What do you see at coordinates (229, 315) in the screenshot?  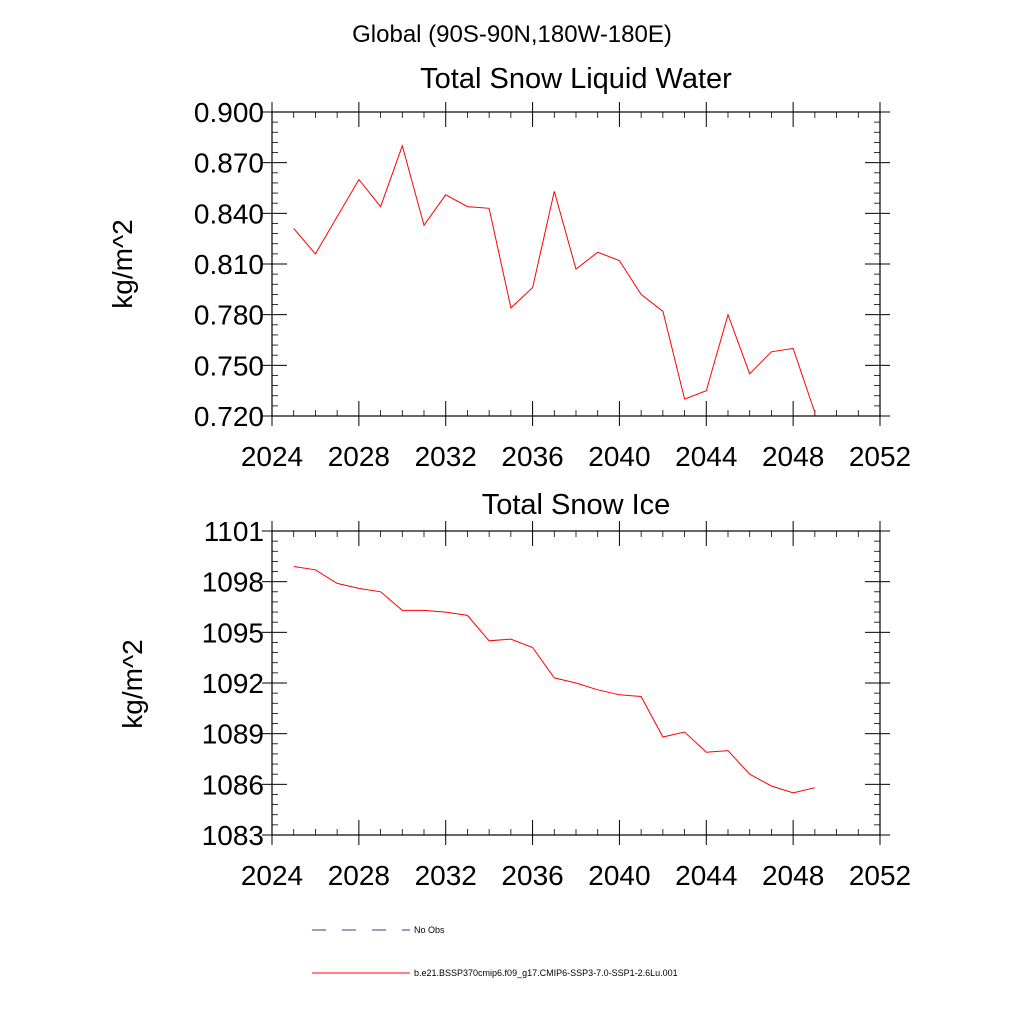 I see `y-tick-label: 0.780` at bounding box center [229, 315].